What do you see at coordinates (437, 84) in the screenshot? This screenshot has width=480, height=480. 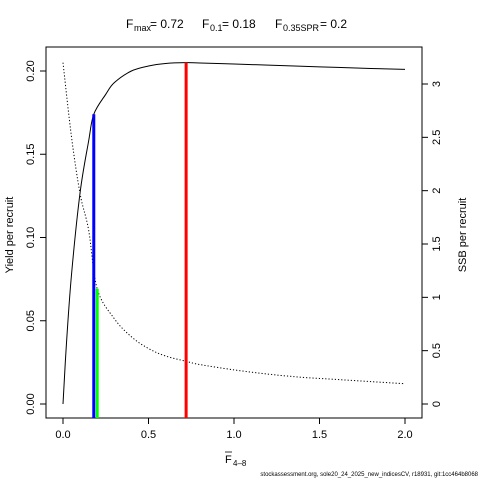 I see `y-right-tick-label: 3` at bounding box center [437, 84].